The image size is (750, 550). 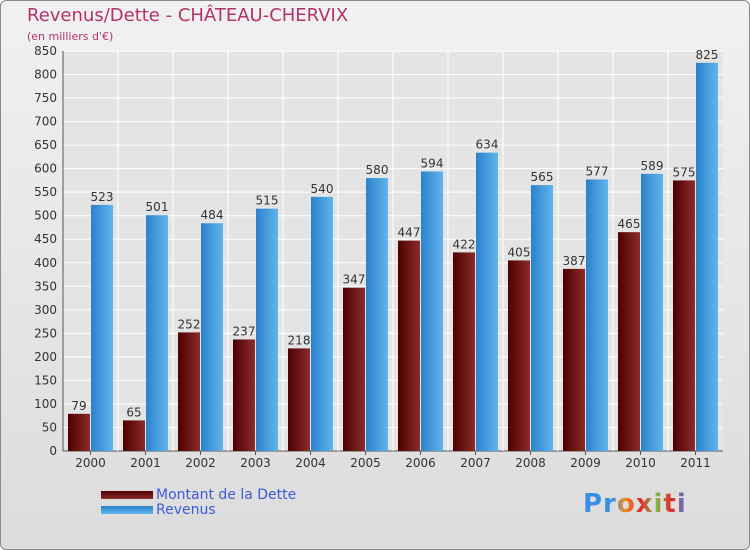 I want to click on data-label-debt: 65, so click(x=133, y=412).